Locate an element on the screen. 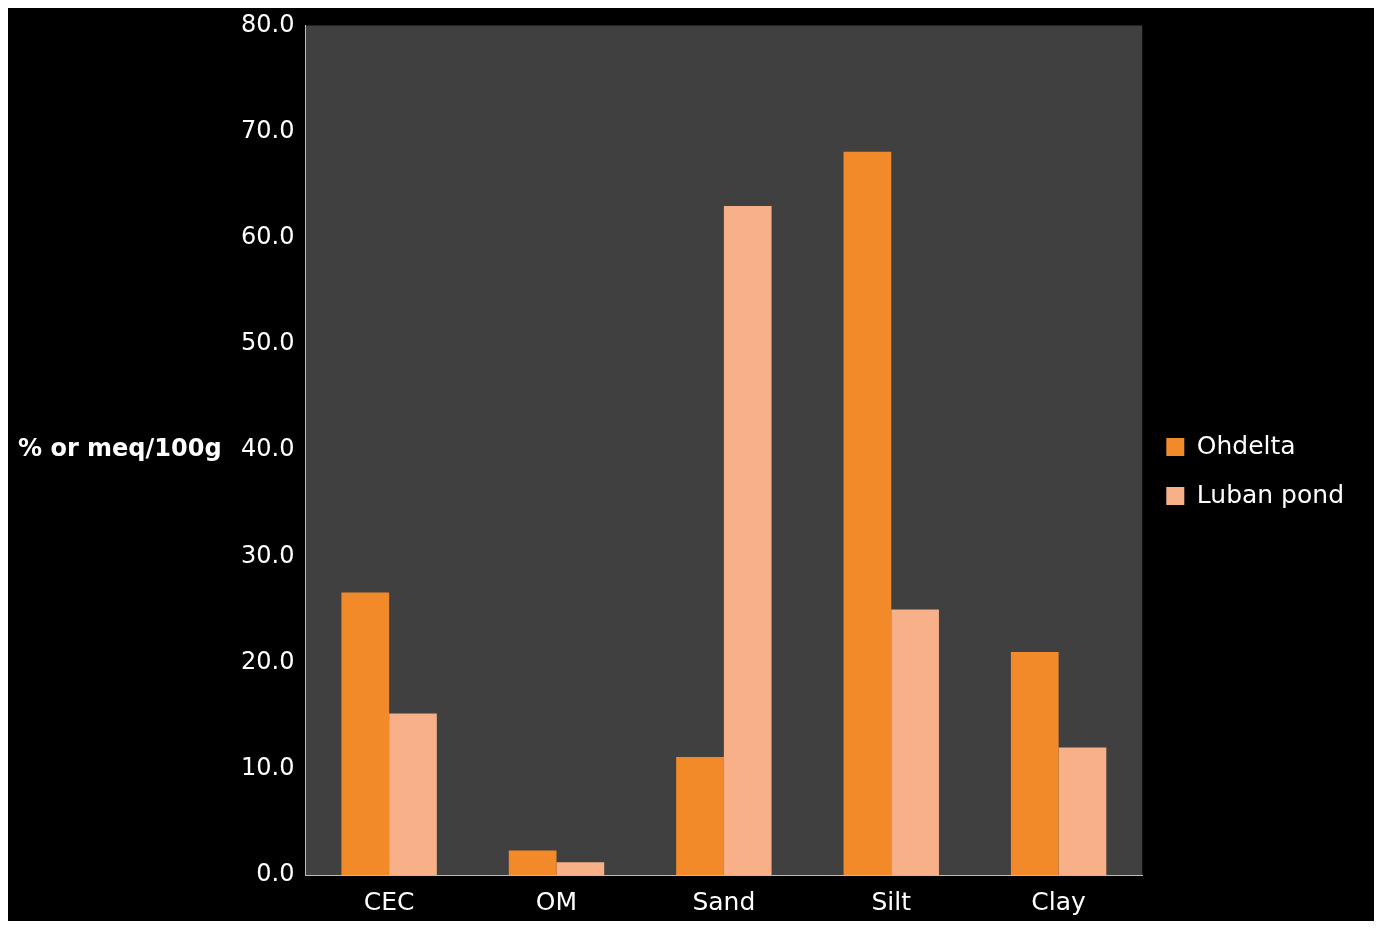 The height and width of the screenshot is (929, 1382). legend-label: Ohdelta is located at coordinates (1246, 445).